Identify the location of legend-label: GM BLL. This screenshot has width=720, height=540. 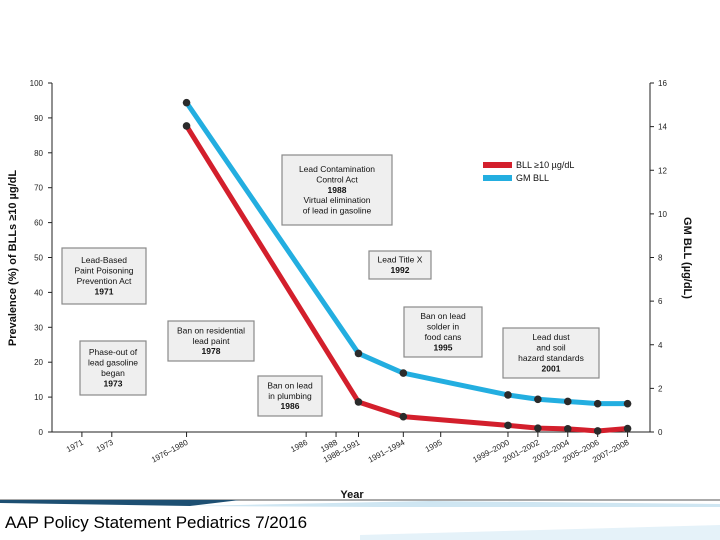
(532, 178).